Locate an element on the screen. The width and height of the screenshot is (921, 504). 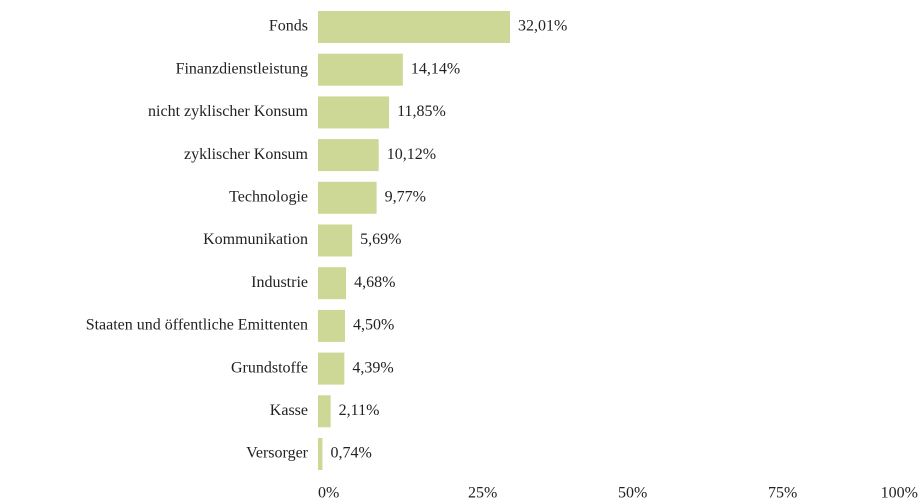
value-label: 5,69% is located at coordinates (380, 239).